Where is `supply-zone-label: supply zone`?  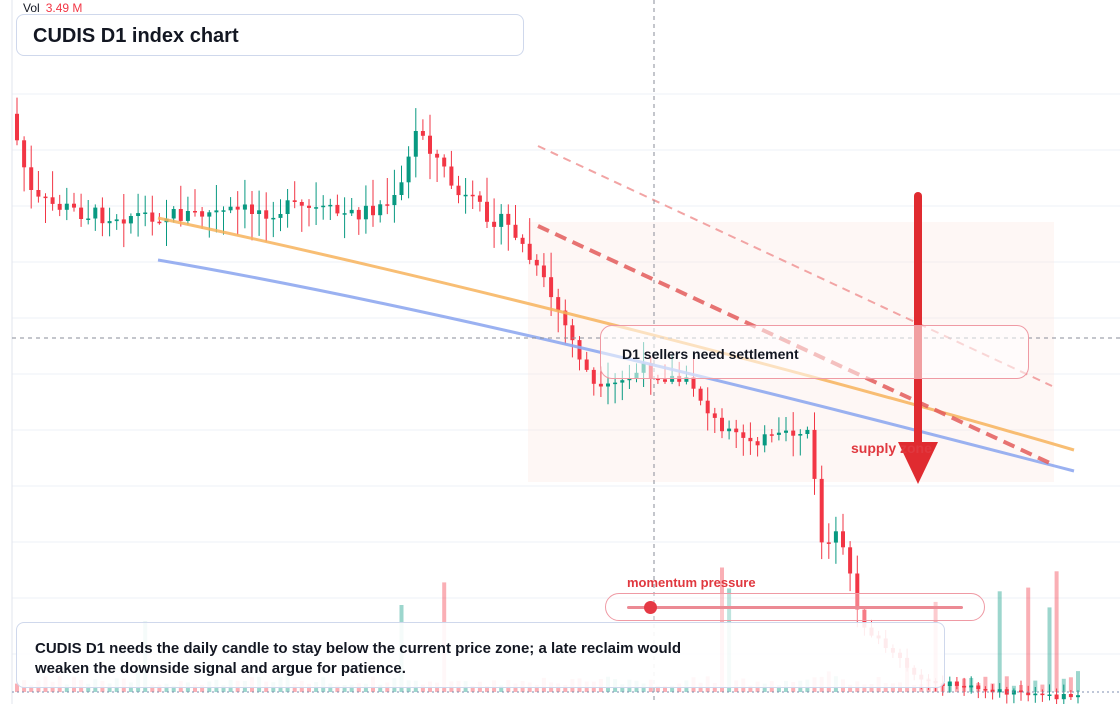 supply-zone-label: supply zone is located at coordinates (891, 448).